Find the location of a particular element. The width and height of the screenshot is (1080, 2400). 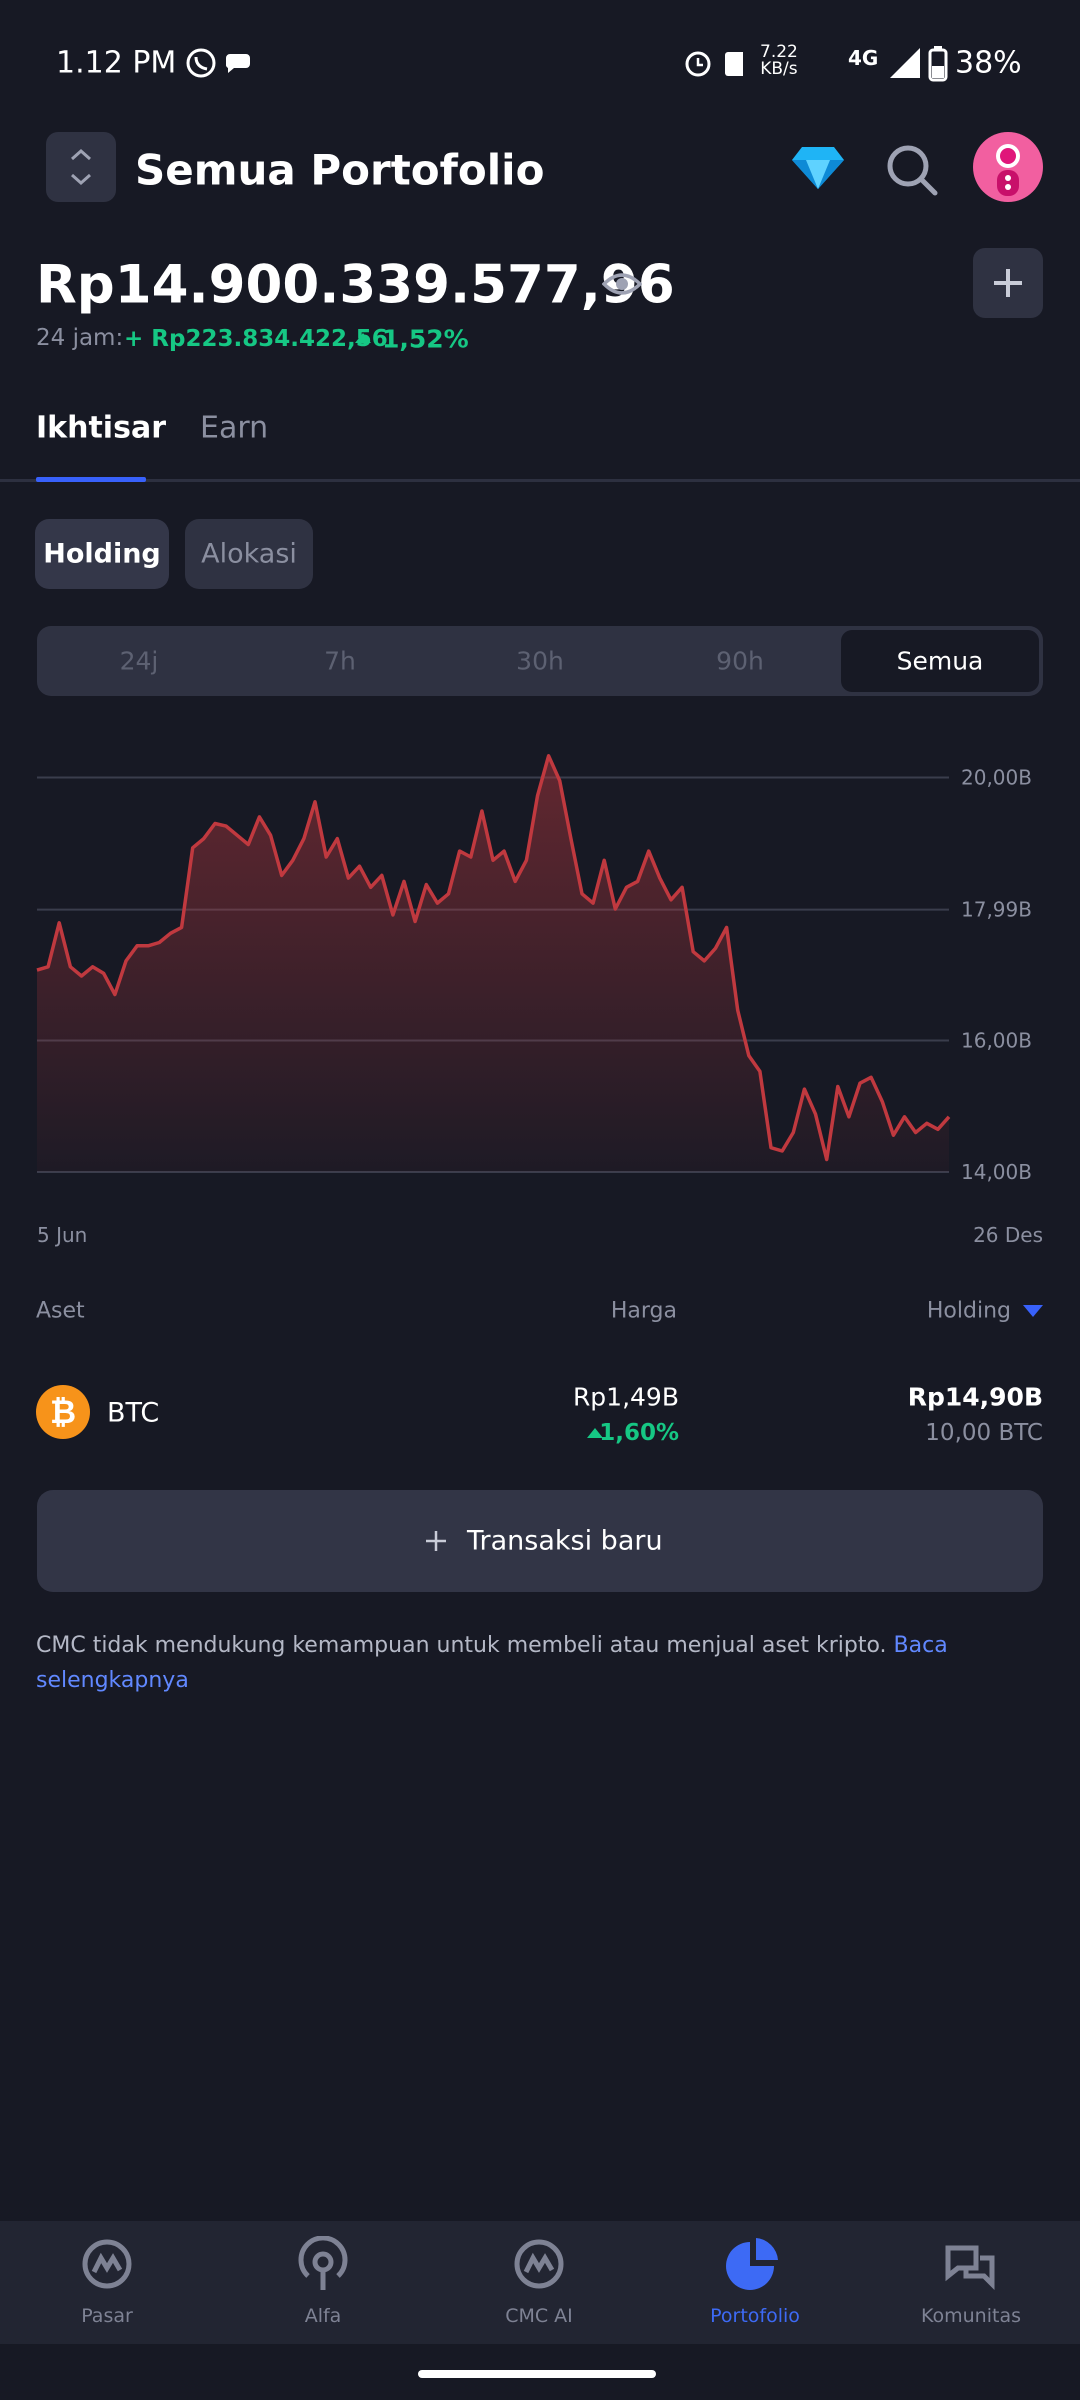

status-time: 1.12 PM is located at coordinates (116, 63).